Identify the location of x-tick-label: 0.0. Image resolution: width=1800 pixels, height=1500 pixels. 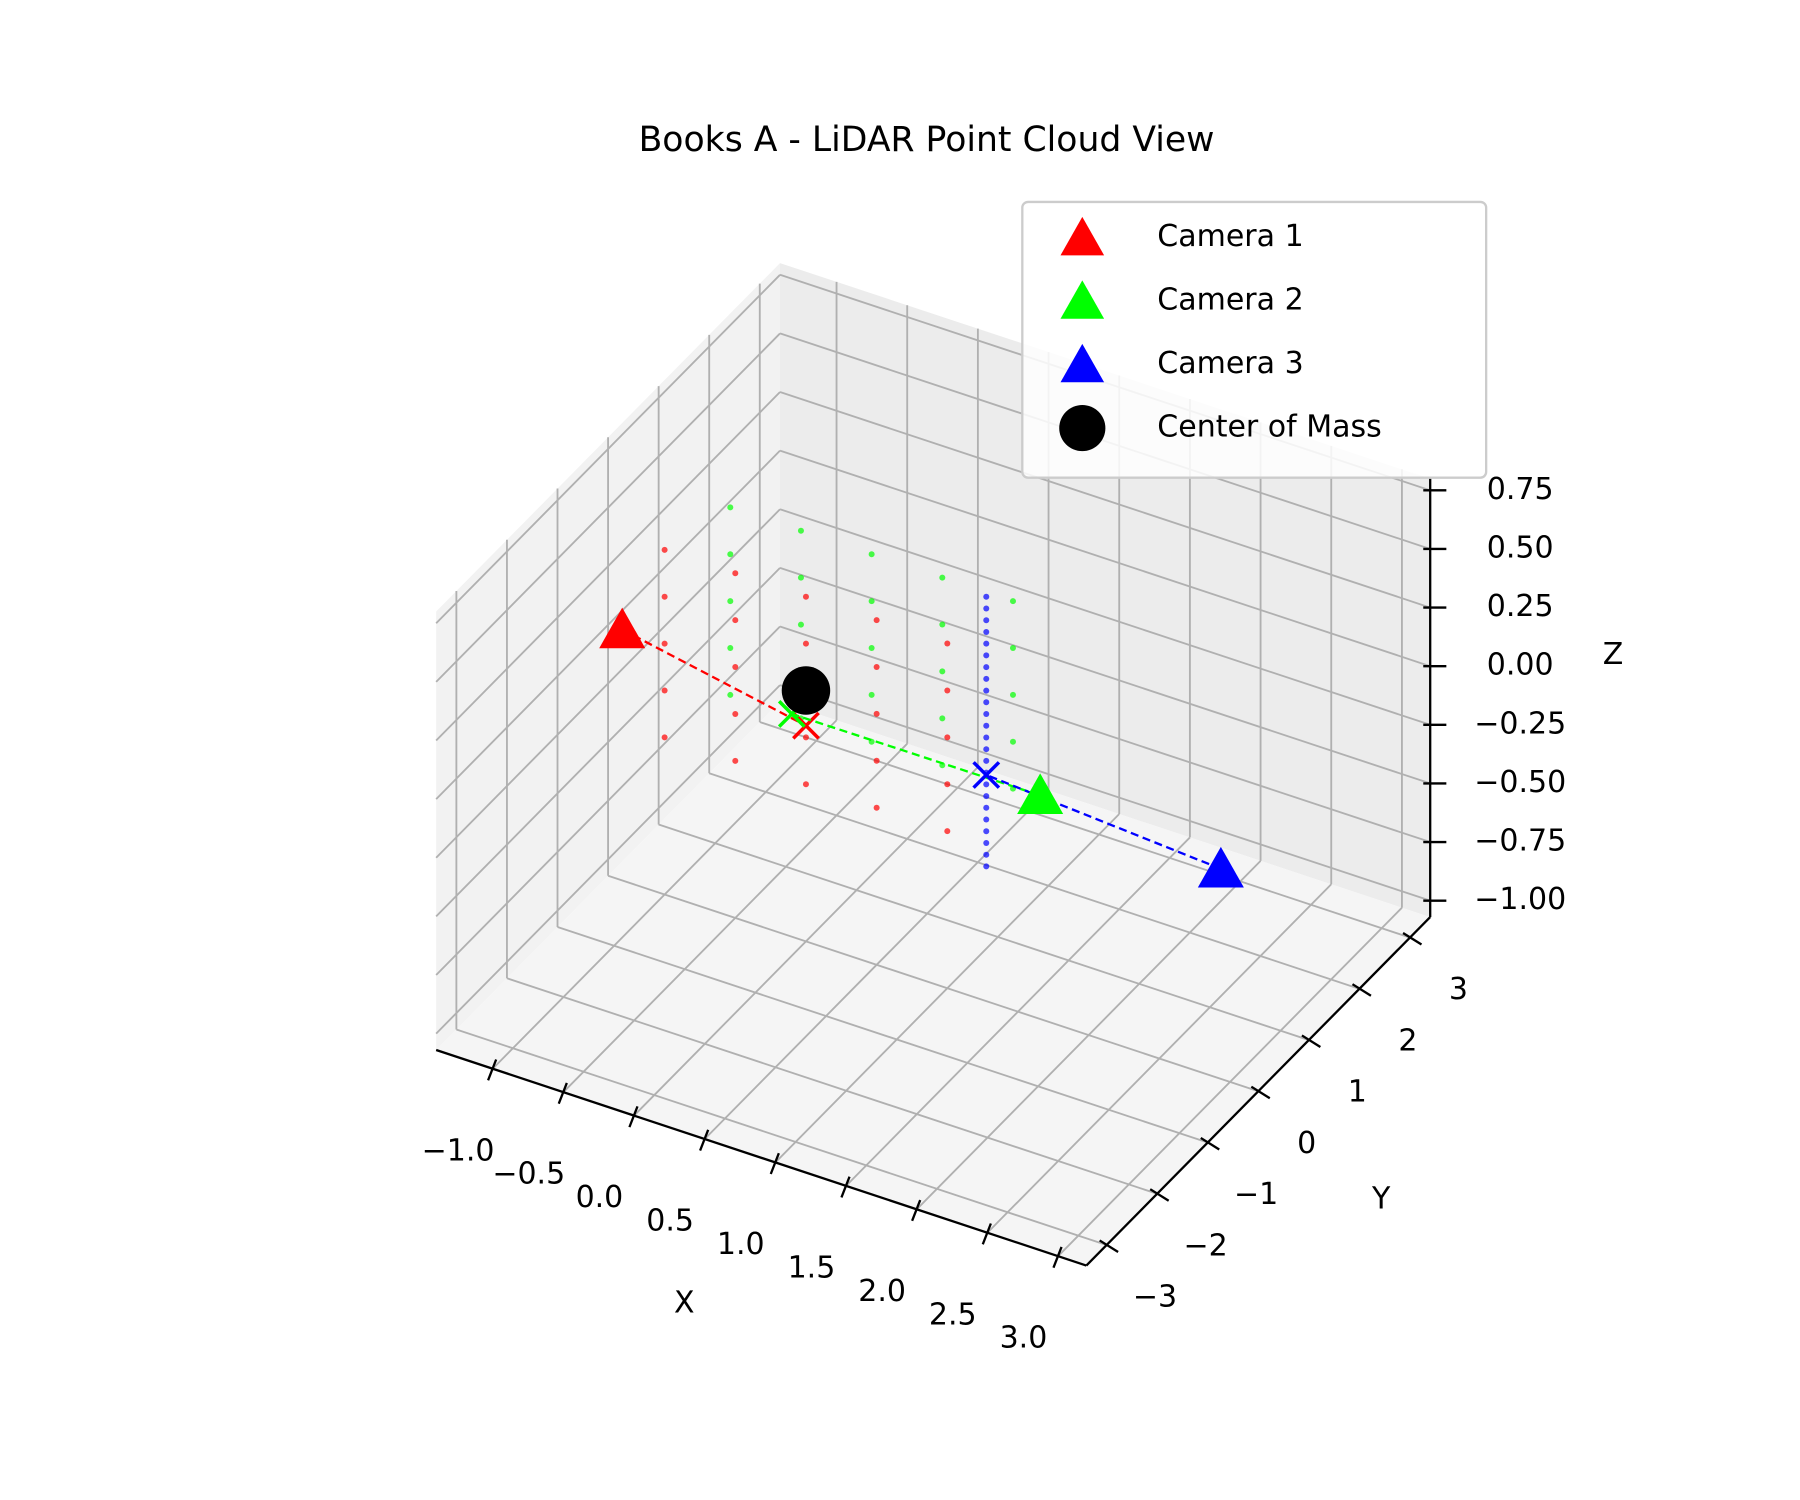
(600, 1197).